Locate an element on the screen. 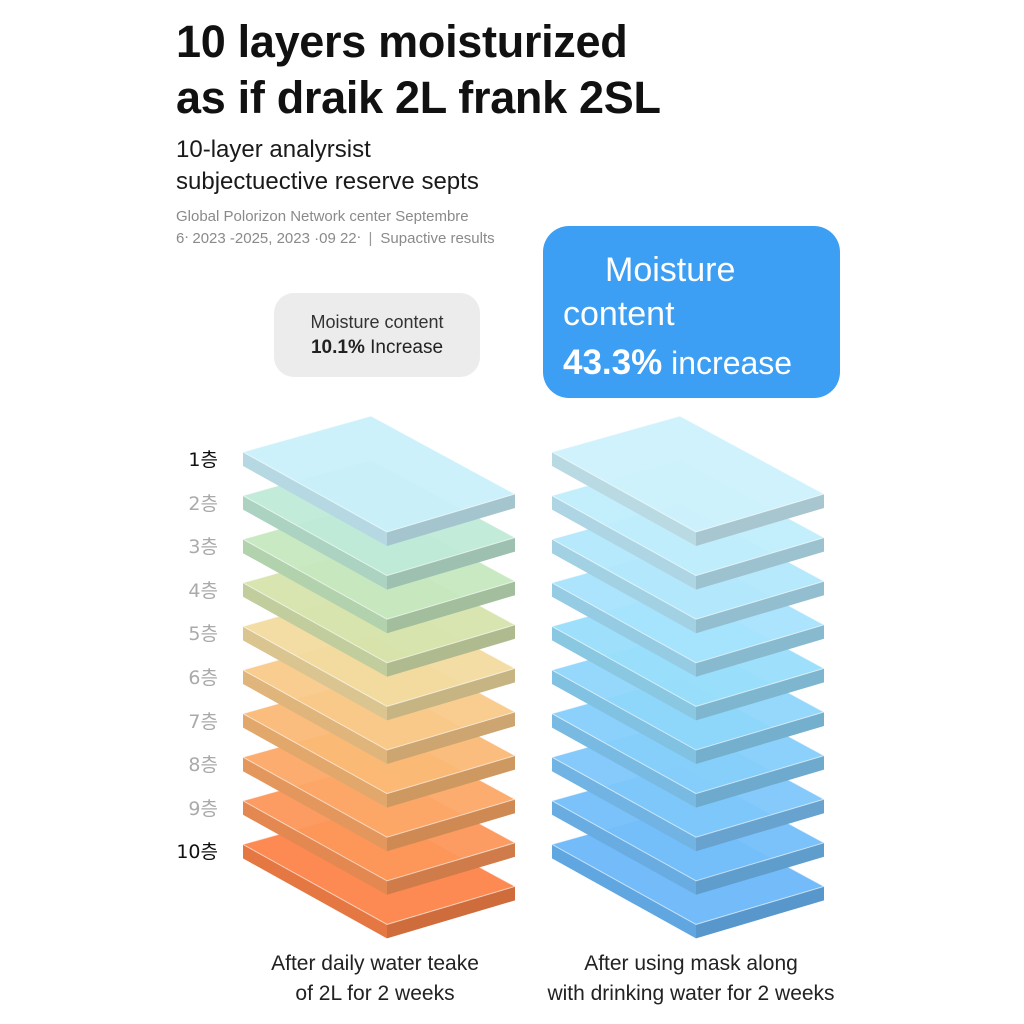 Image resolution: width=1024 pixels, height=1024 pixels. title-line-1: 10 layers moisturized is located at coordinates (402, 41).